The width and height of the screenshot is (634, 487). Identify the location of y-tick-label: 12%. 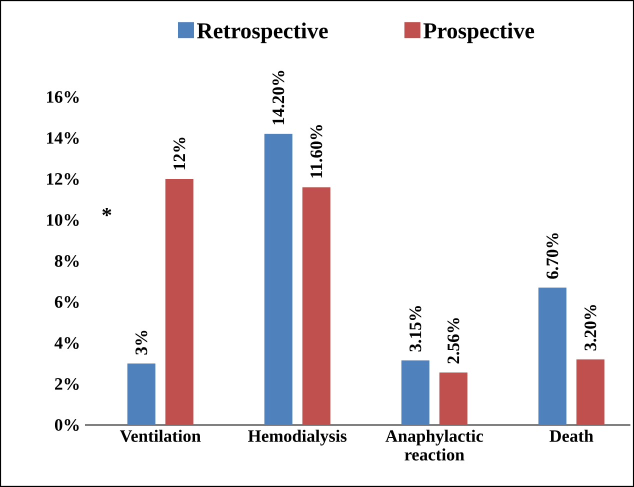
(63, 179).